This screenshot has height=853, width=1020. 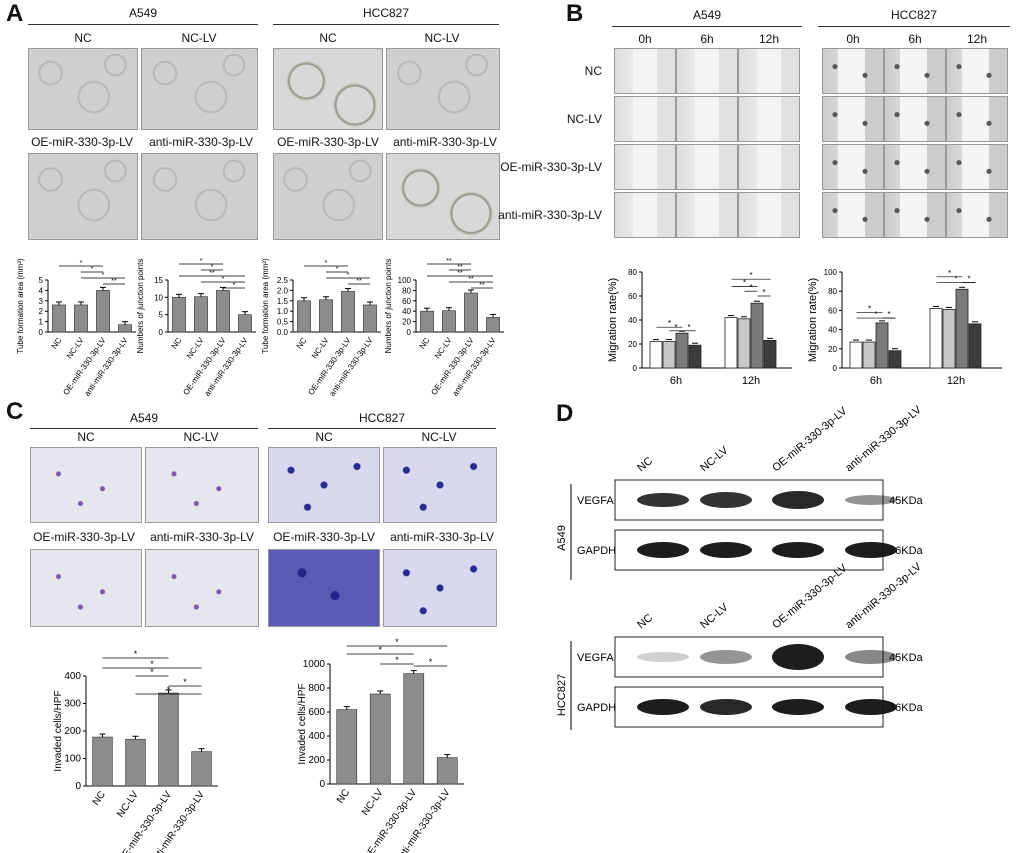 I want to click on d-hcc827-lane-label: OE-miR-330-3p-LV, so click(x=810, y=597).